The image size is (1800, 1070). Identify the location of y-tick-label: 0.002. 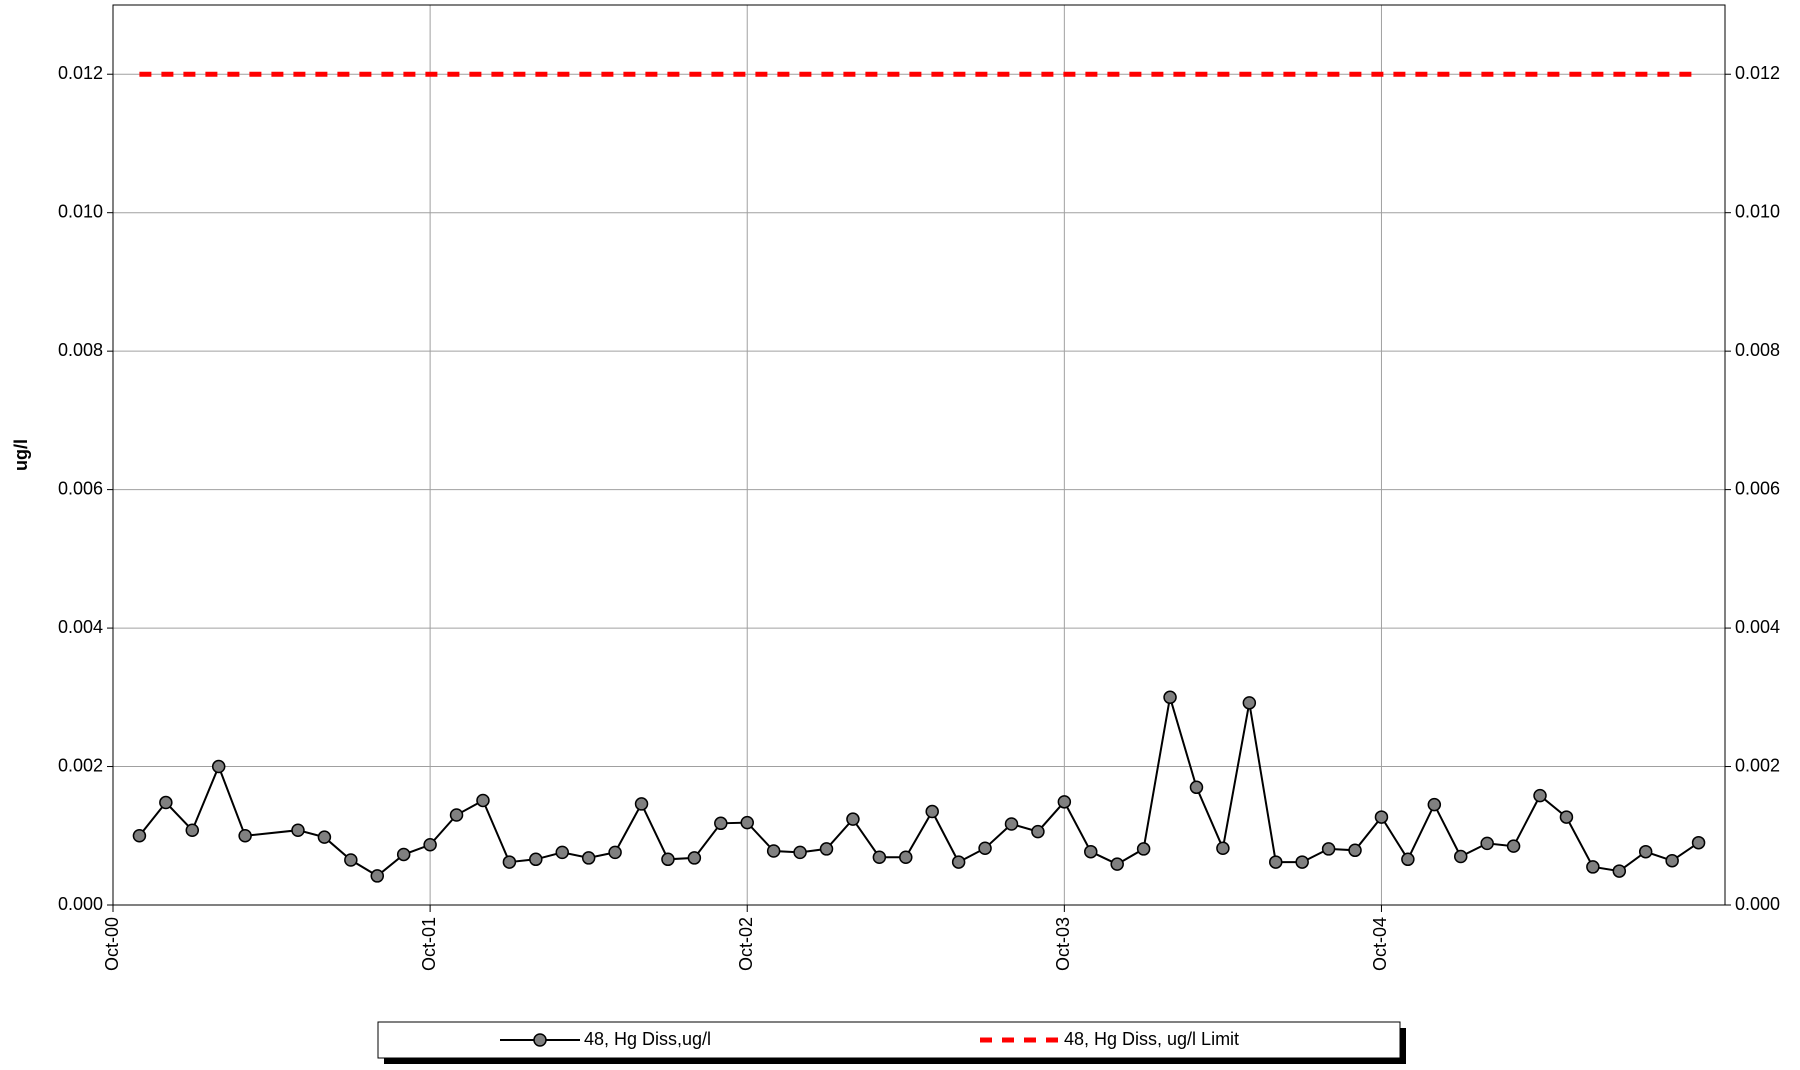
(80, 765).